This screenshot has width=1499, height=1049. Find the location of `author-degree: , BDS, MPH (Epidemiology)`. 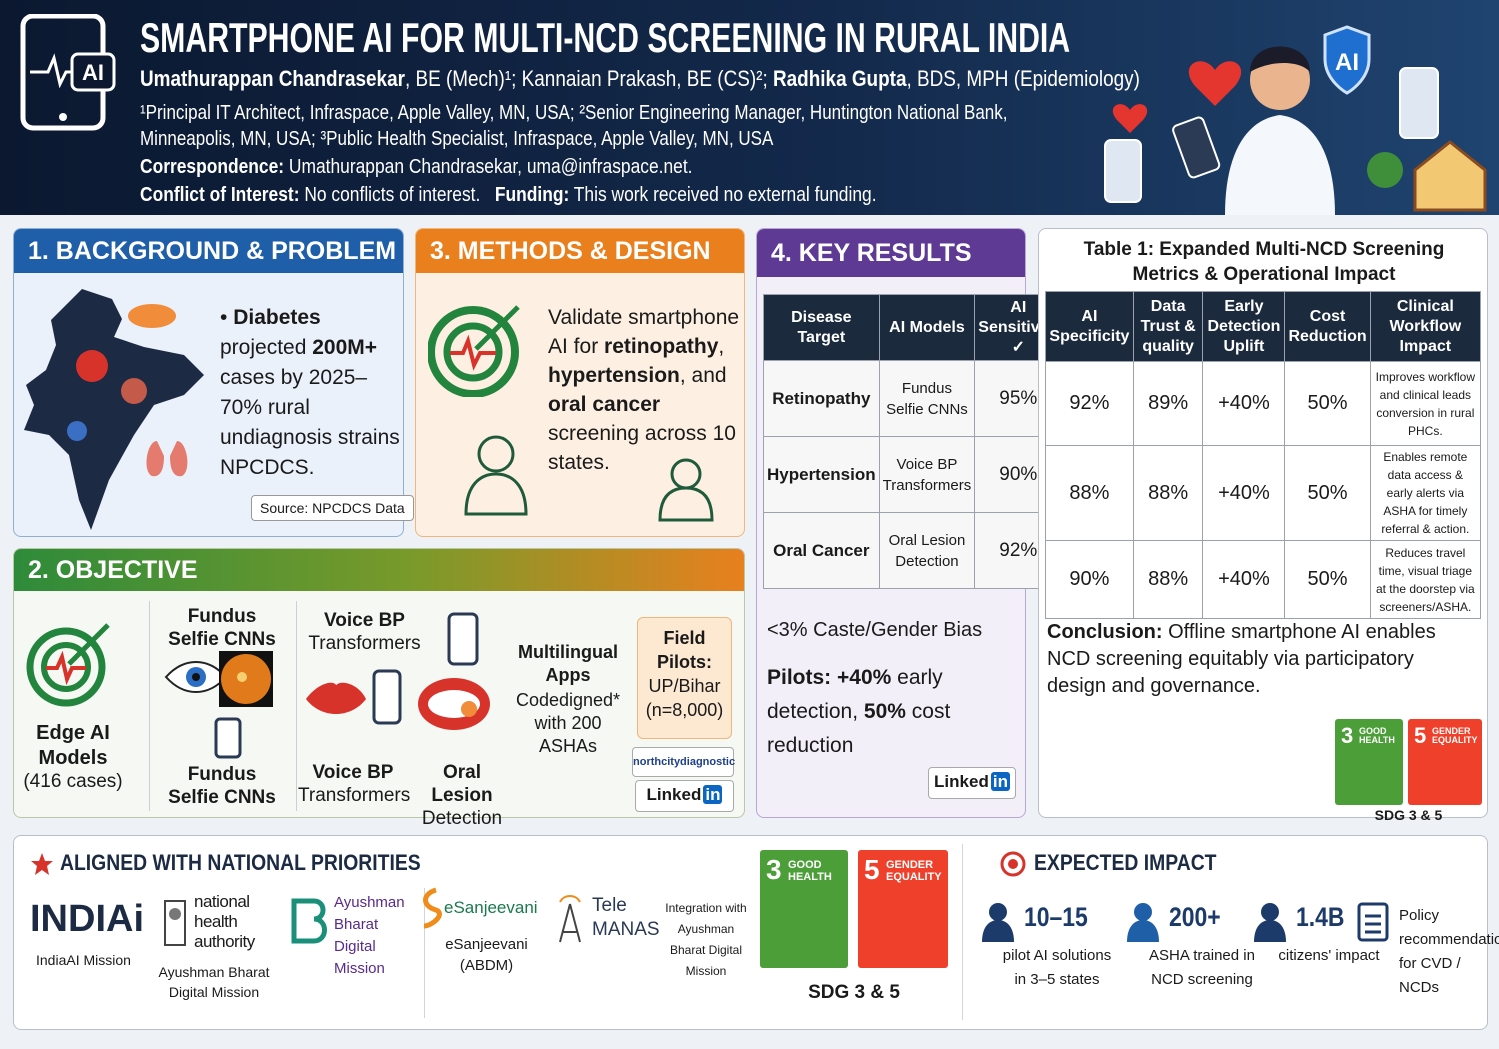

author-degree: , BDS, MPH (Epidemiology) is located at coordinates (1023, 78).